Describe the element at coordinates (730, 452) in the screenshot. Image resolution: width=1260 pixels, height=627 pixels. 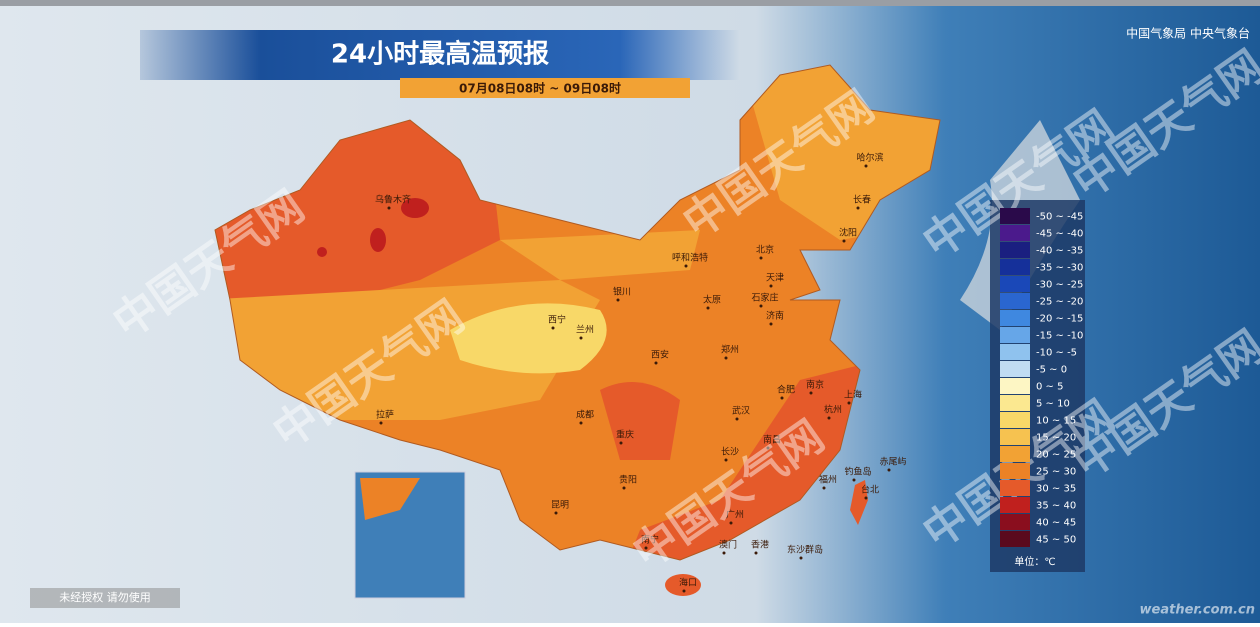
I see `city-label: 长沙` at that location.